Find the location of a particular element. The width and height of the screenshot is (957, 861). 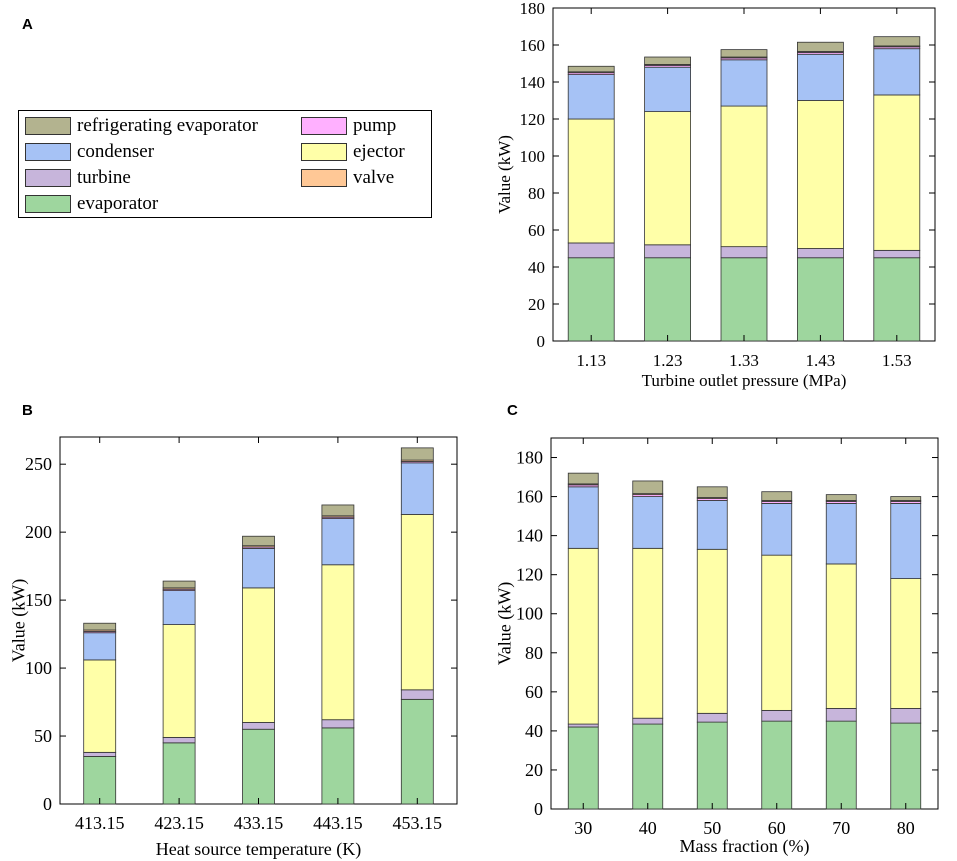

x-axis-label: Mass fraction (%) is located at coordinates (745, 846).